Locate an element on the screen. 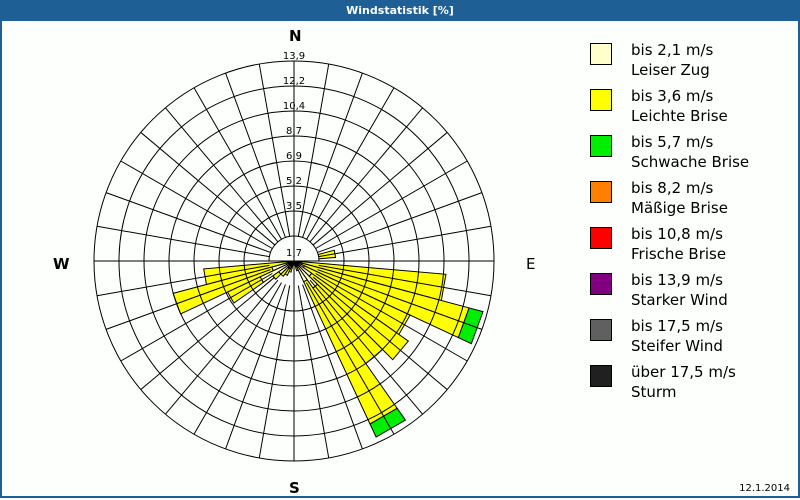 The height and width of the screenshot is (500, 800). legend-name: Steifer Wind is located at coordinates (677, 346).